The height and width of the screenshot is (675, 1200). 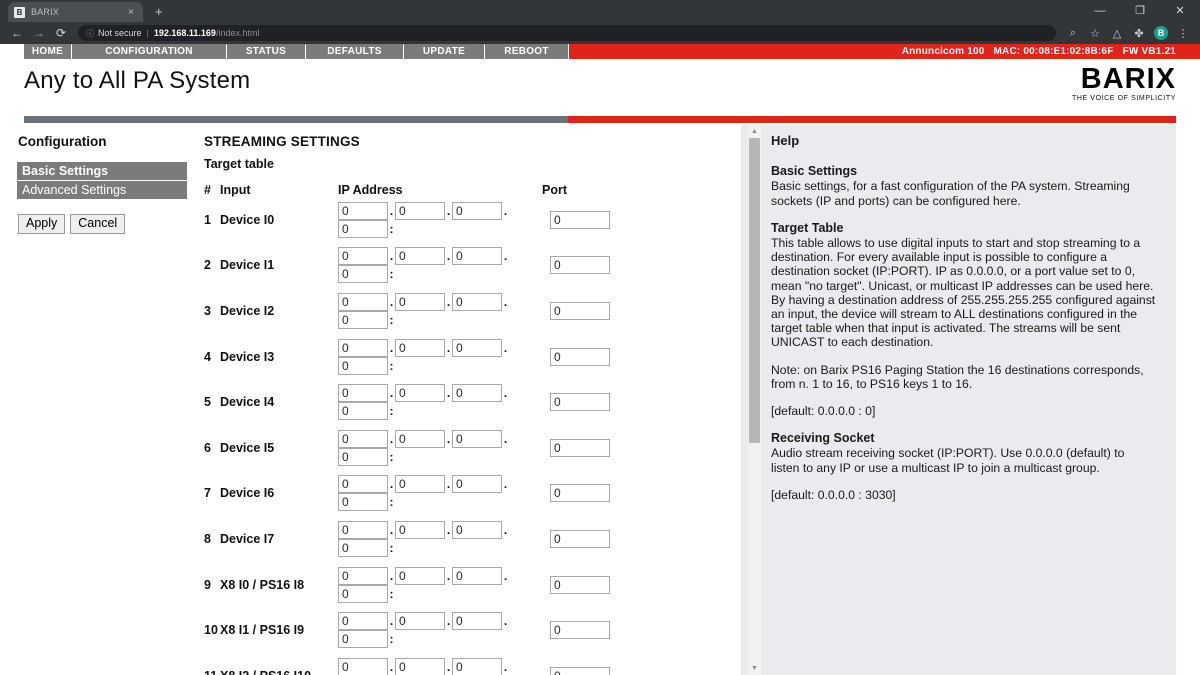 What do you see at coordinates (1073, 32) in the screenshot?
I see `zoom-icon: ⌕` at bounding box center [1073, 32].